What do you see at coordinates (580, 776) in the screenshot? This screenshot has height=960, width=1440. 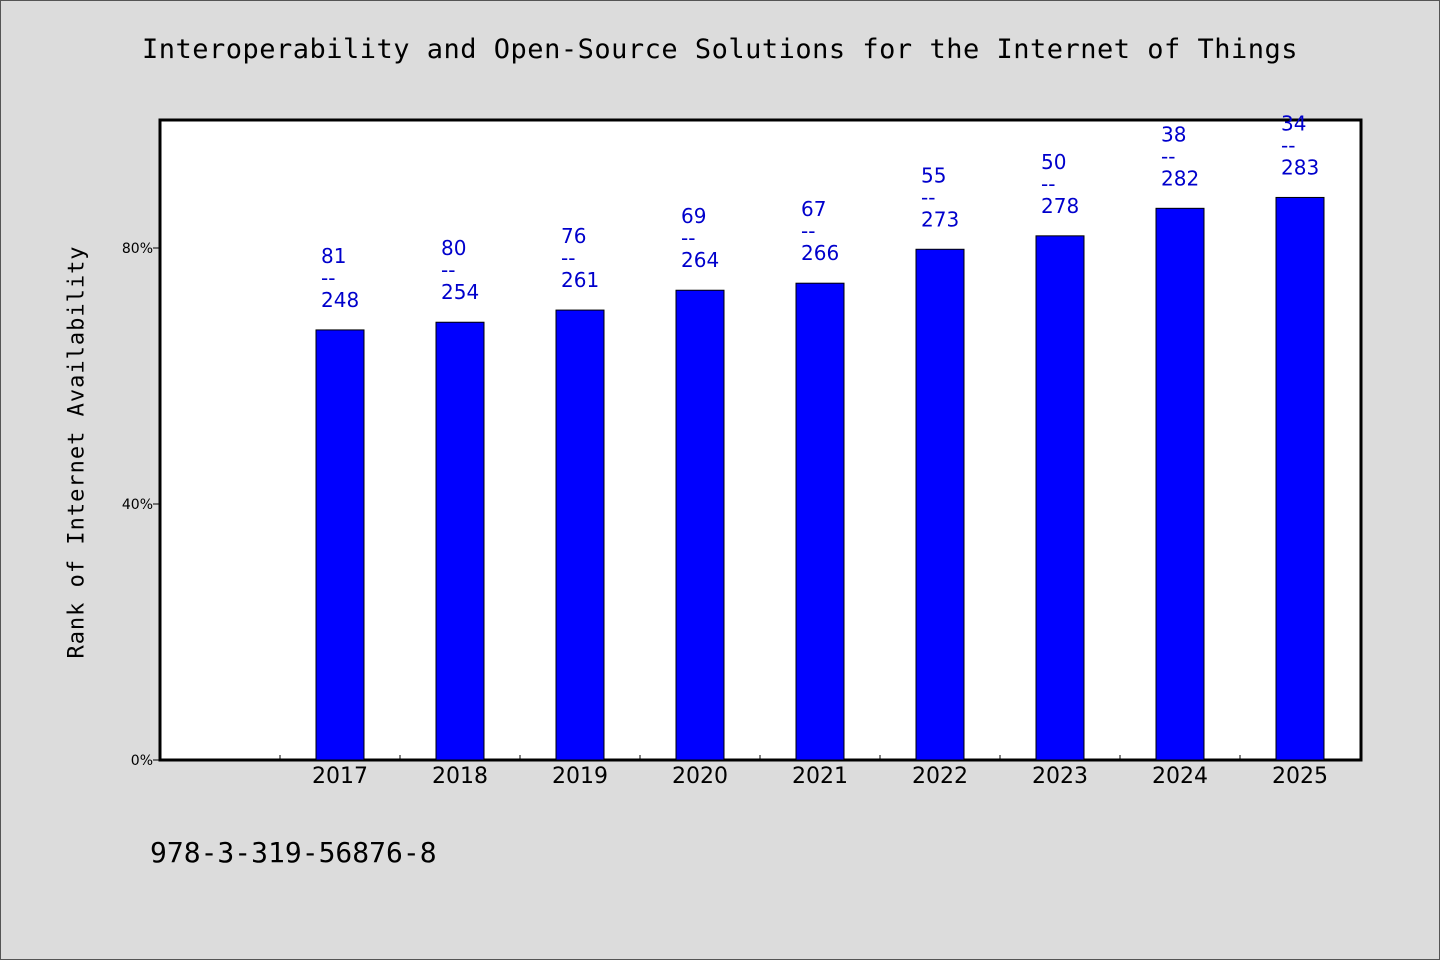 I see `x-tick-label: 2019` at bounding box center [580, 776].